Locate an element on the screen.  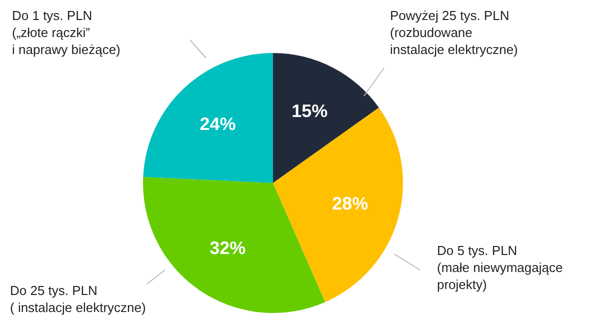
data-label: 24% is located at coordinates (218, 124).